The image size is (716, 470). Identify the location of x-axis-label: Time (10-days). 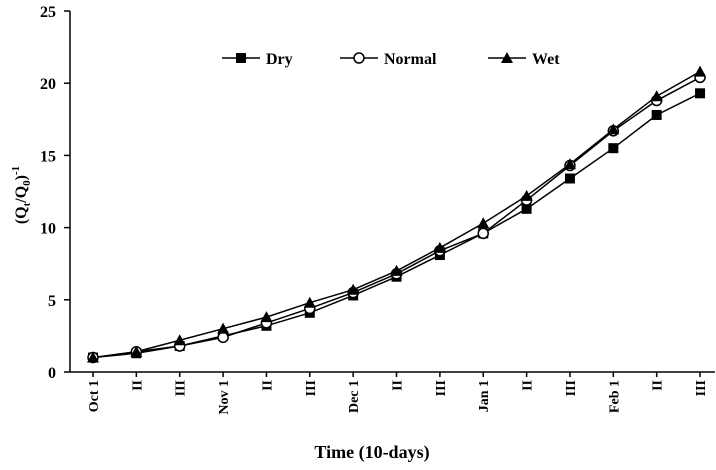
(371, 452).